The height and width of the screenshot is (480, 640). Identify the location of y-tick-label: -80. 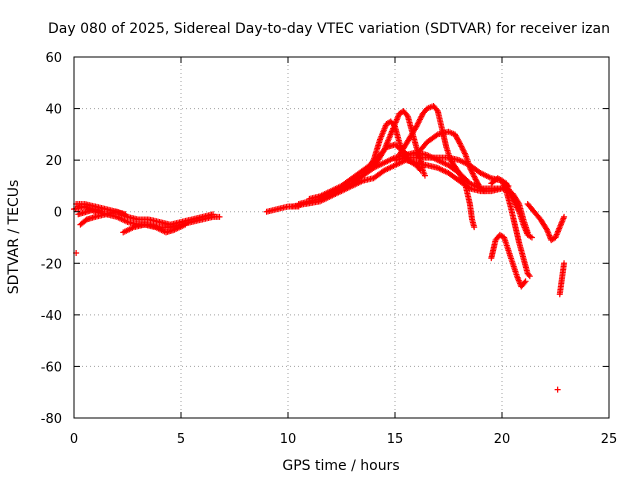
(51, 419).